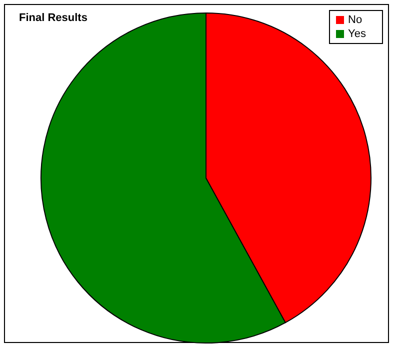  What do you see at coordinates (53, 18) in the screenshot?
I see `chart-title: Final Results` at bounding box center [53, 18].